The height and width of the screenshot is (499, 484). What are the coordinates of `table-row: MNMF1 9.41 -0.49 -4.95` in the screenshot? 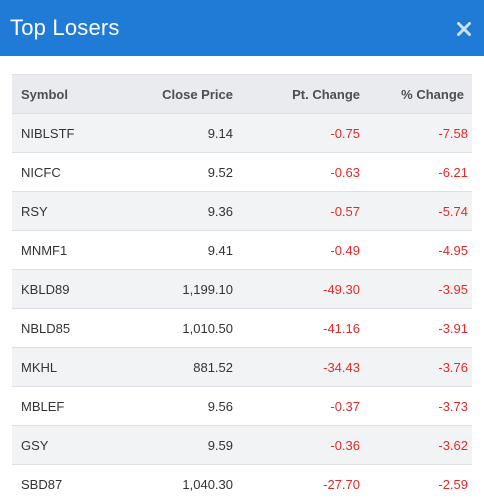 It's located at (242, 250).